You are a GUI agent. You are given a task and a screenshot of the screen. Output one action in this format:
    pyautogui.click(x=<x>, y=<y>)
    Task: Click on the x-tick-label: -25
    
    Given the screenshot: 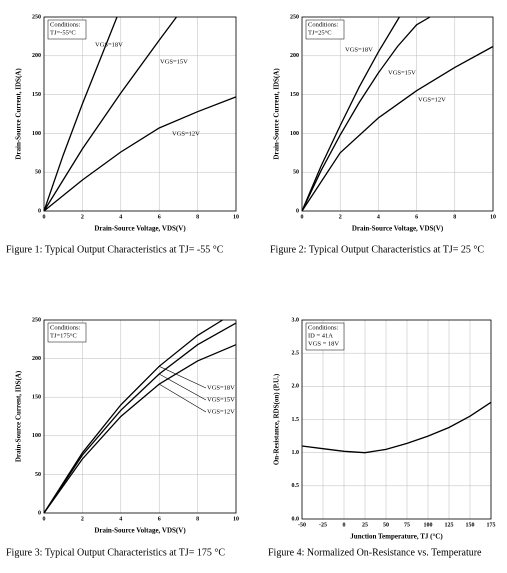 What is the action you would take?
    pyautogui.click(x=323, y=525)
    